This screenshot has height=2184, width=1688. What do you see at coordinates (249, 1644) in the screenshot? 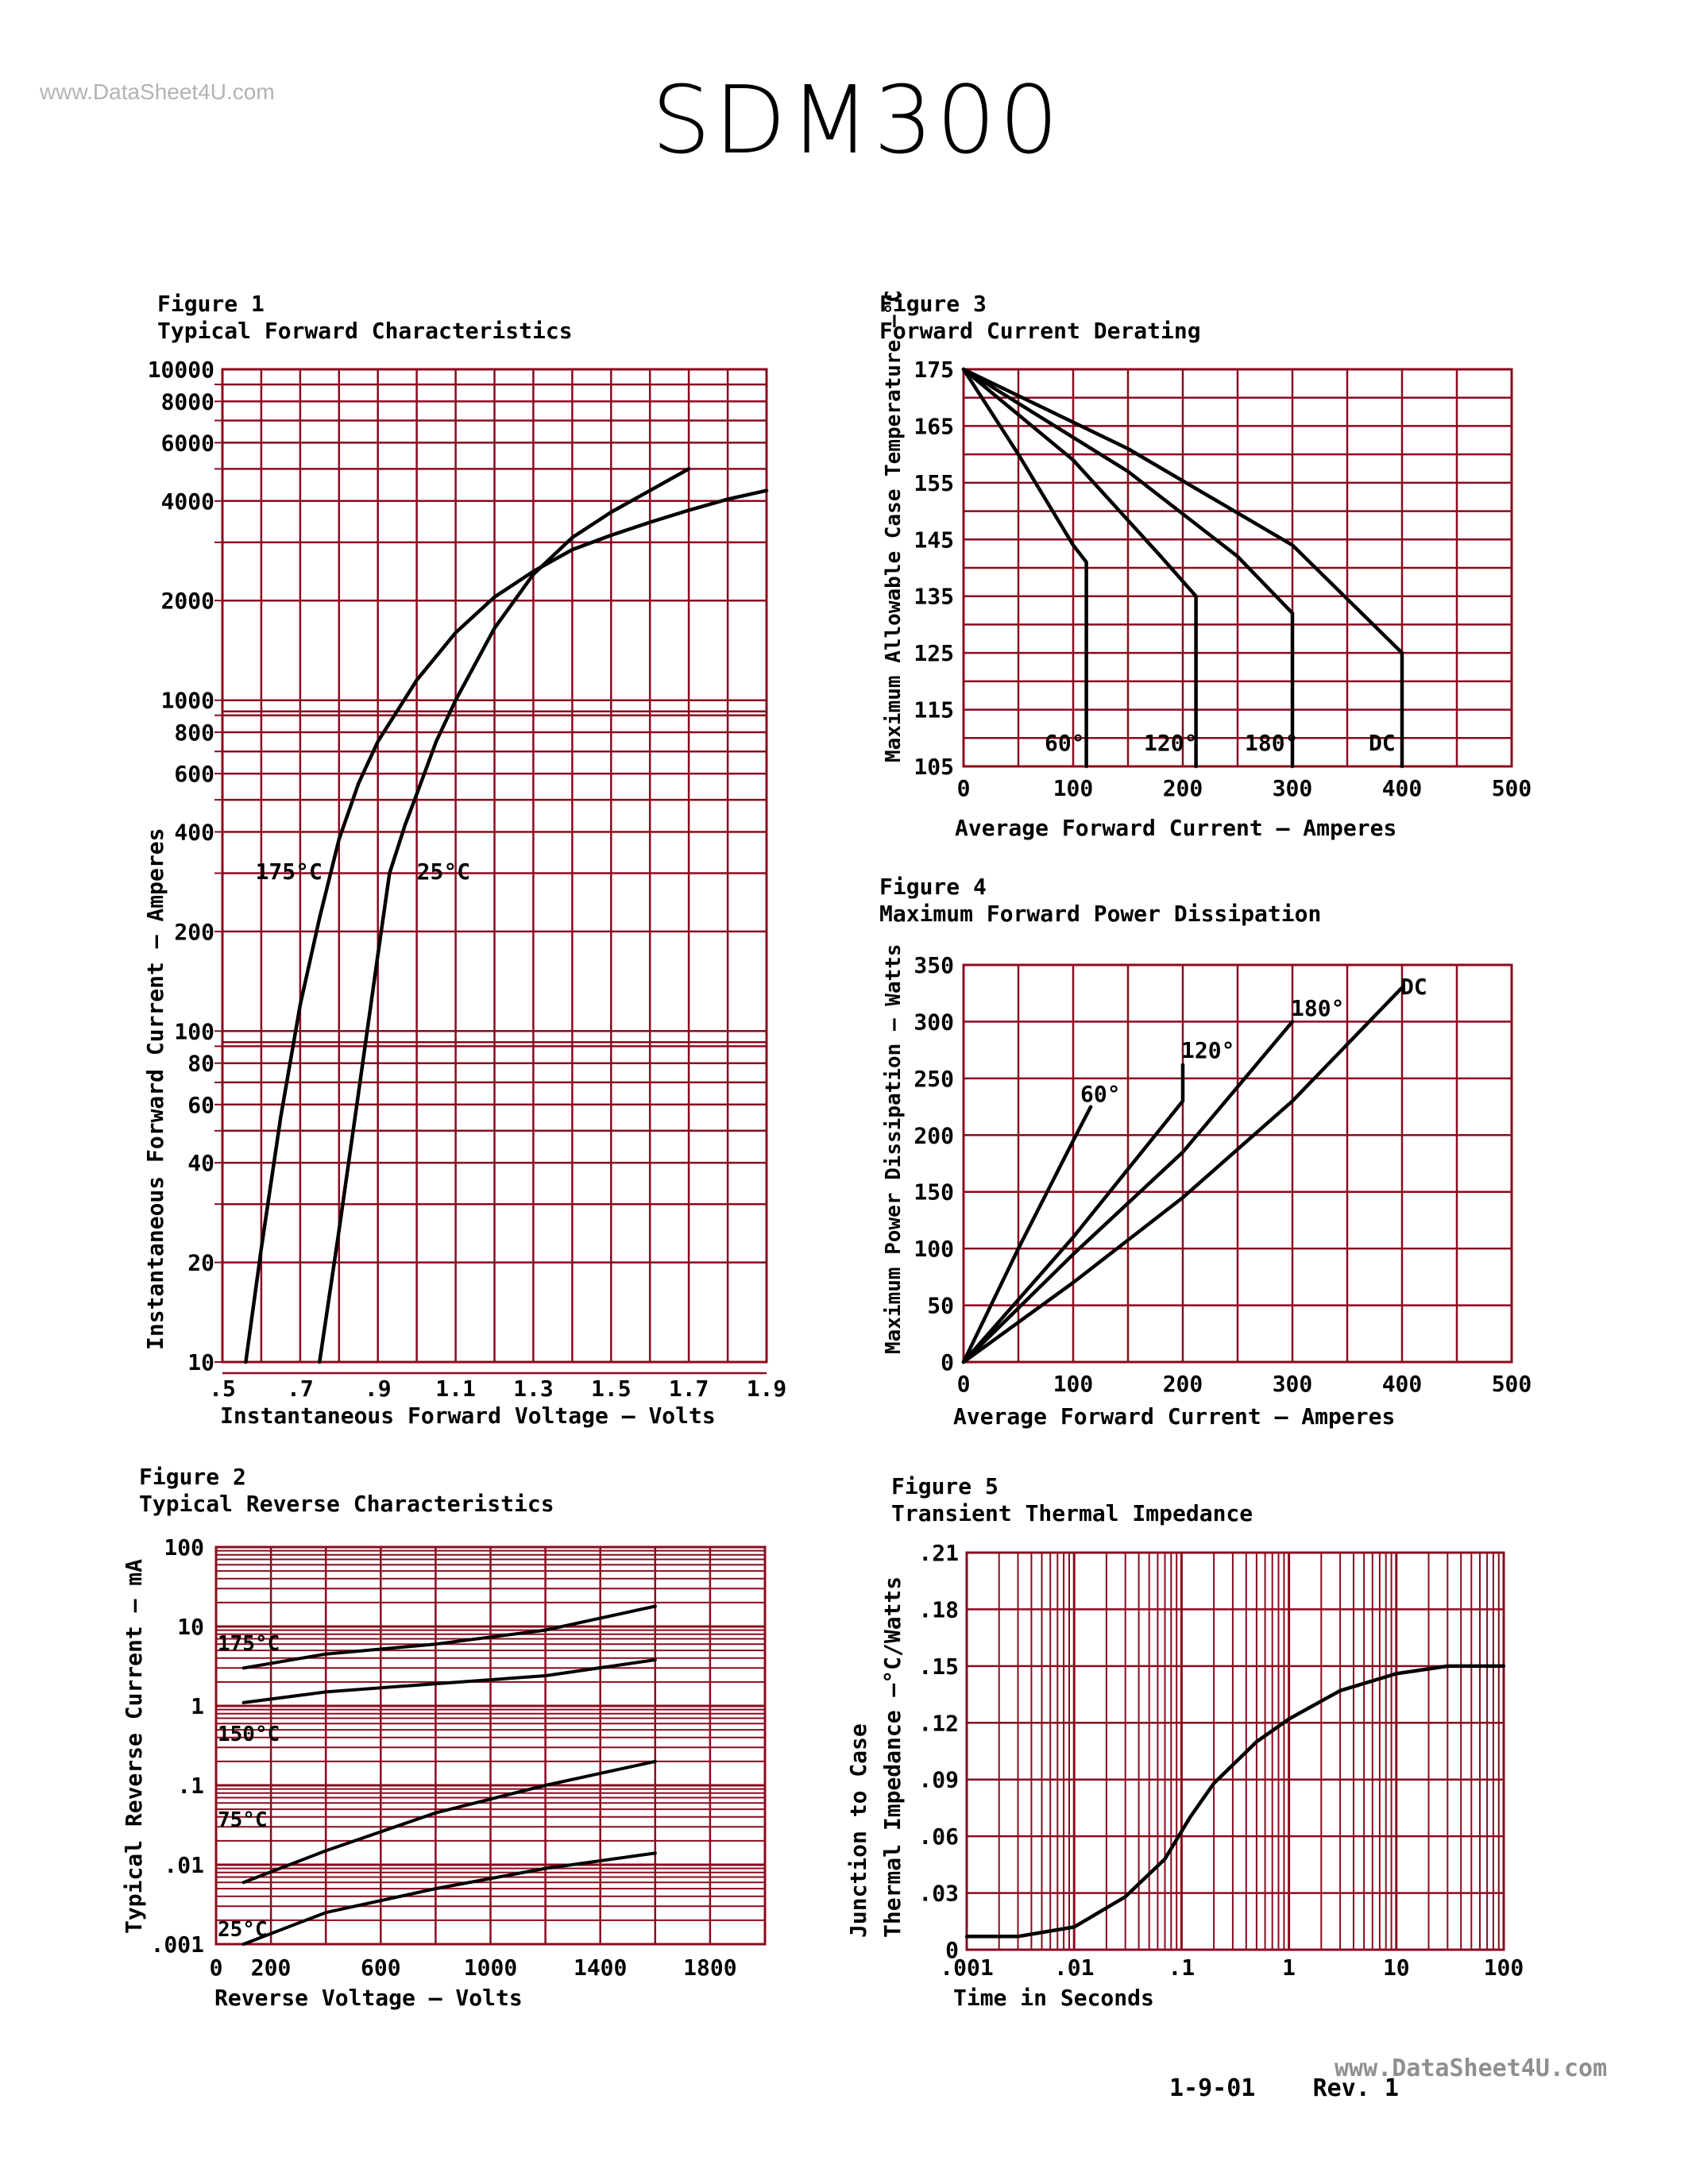
I see `fig2-annotation-175c: 175°C` at bounding box center [249, 1644].